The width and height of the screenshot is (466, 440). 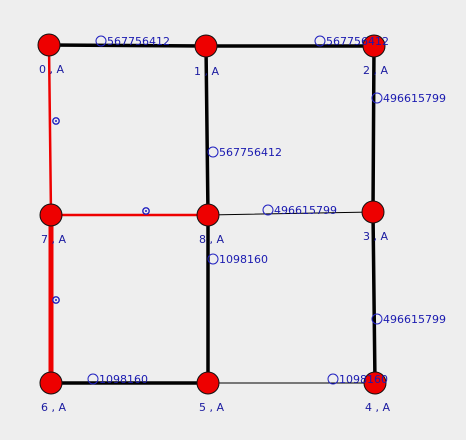 I want to click on edge-n0-n7, so click(x=50, y=130).